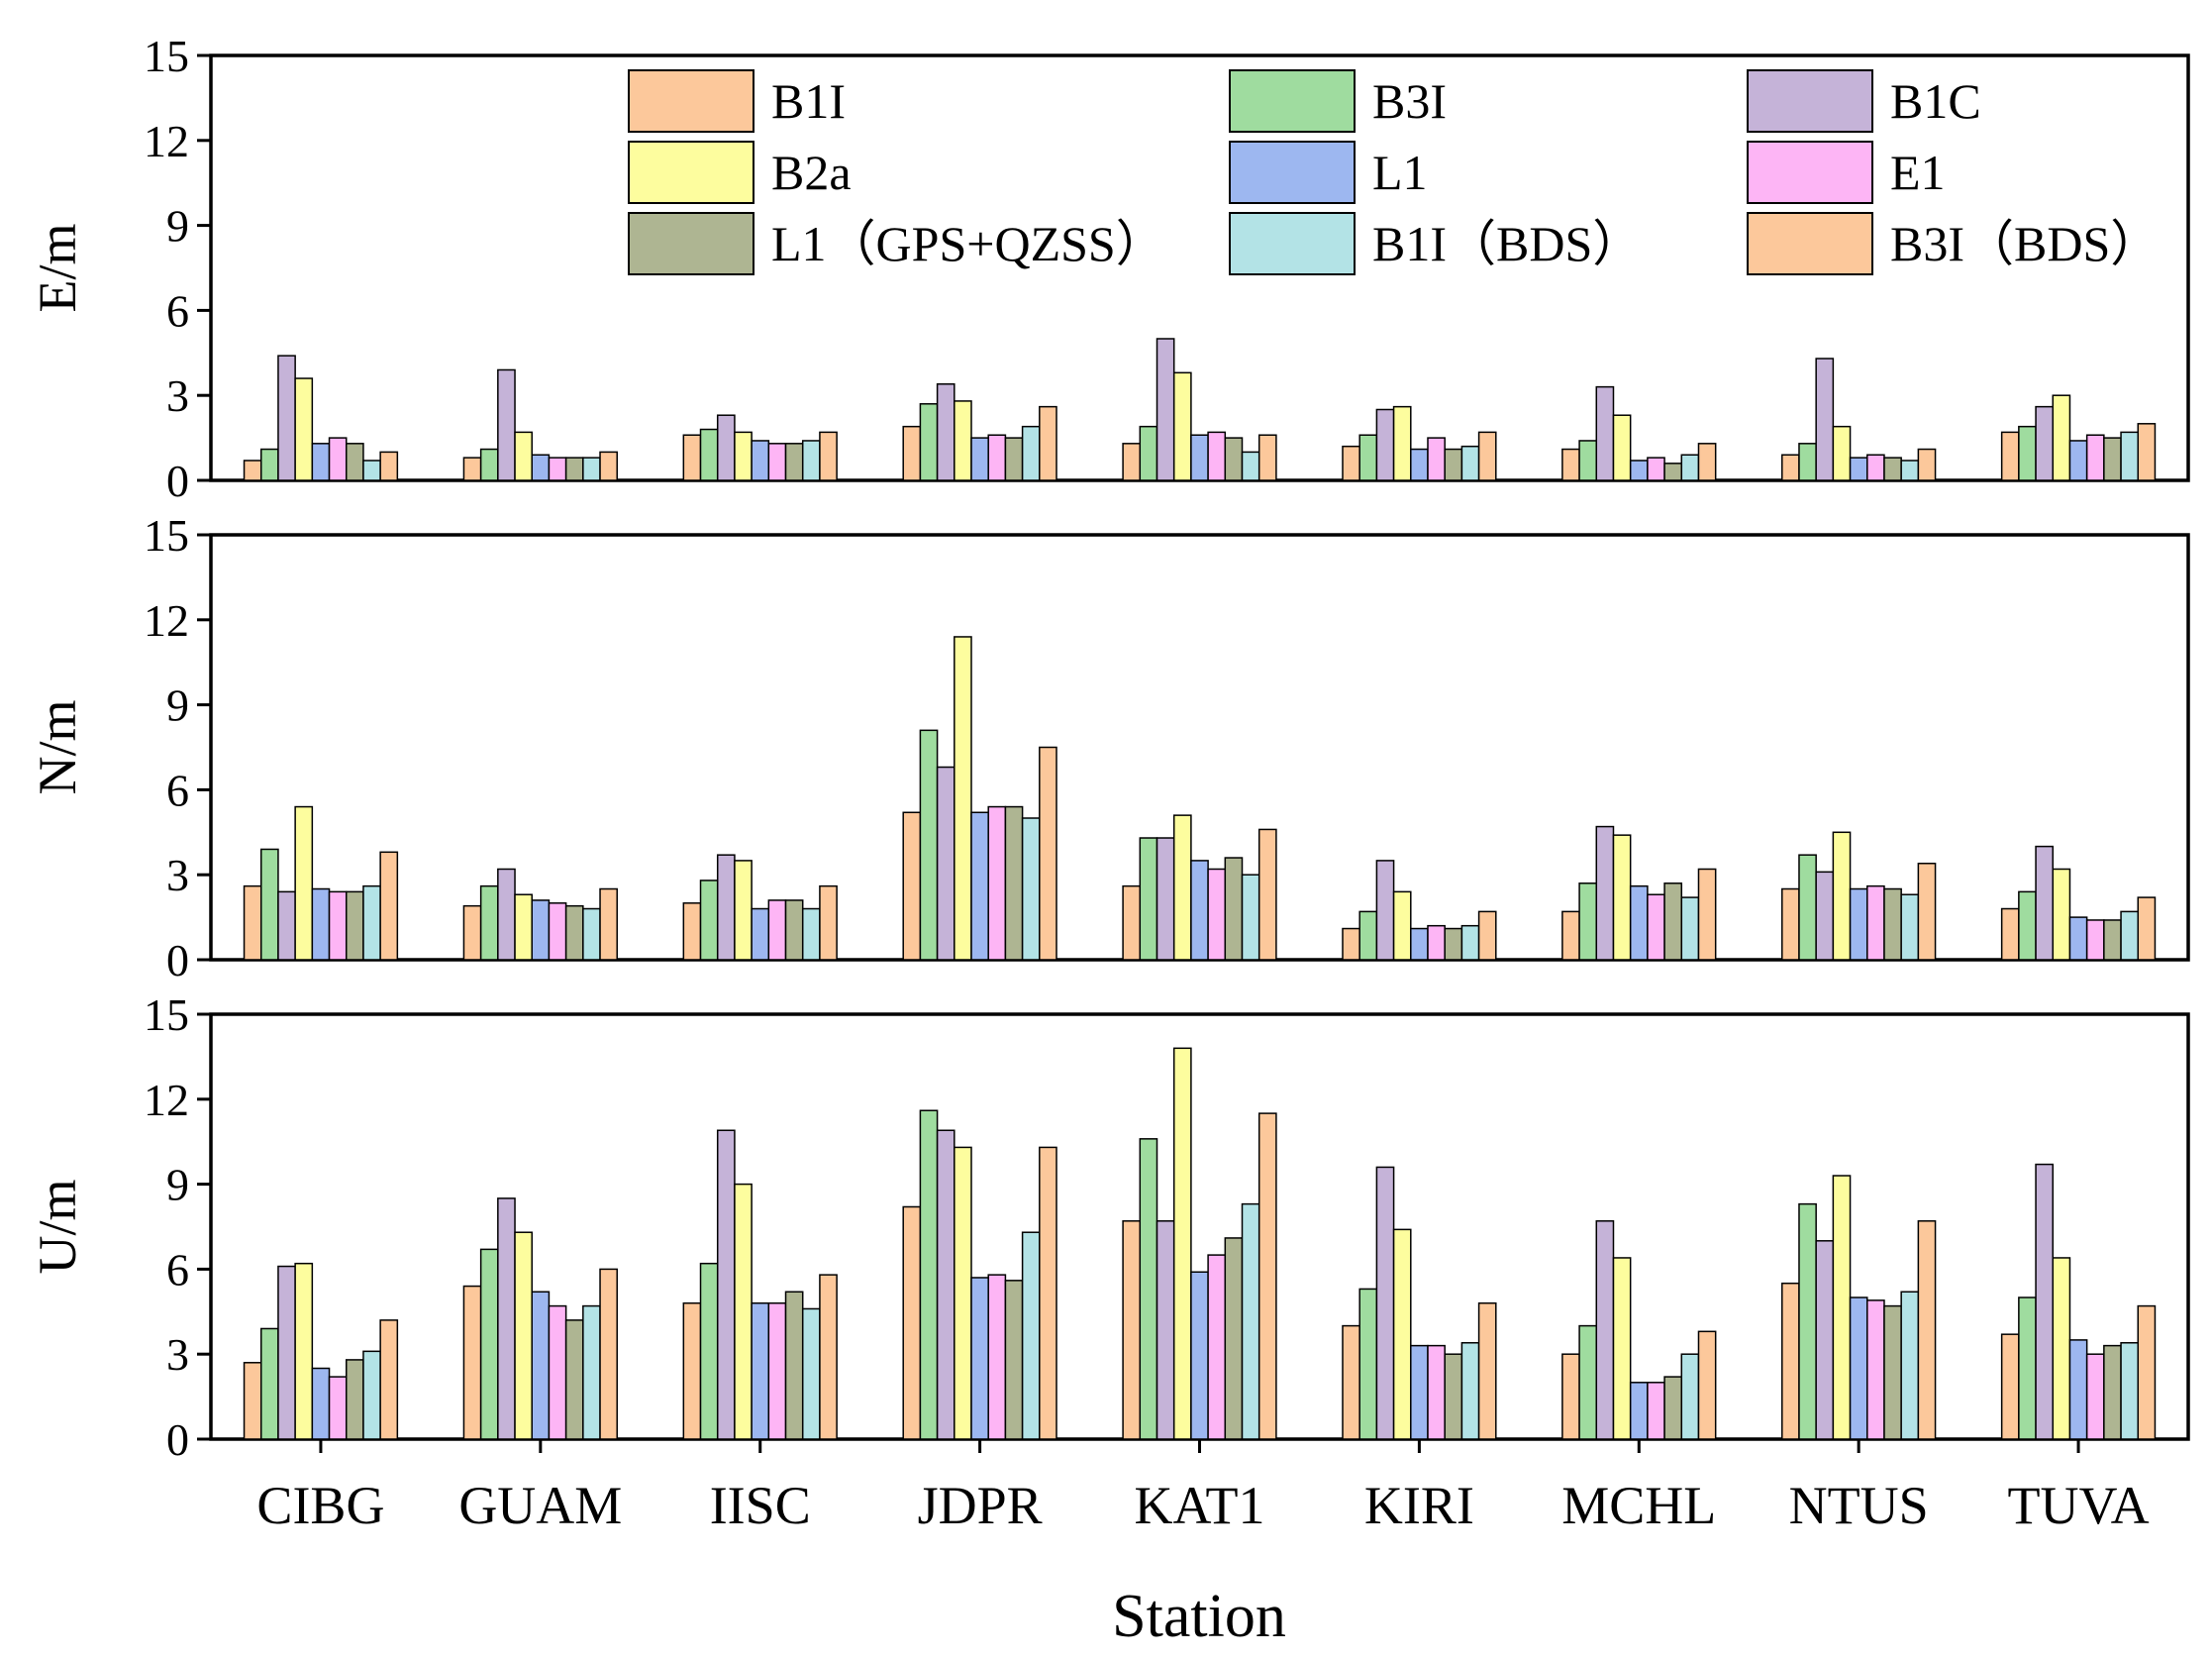  What do you see at coordinates (166, 1015) in the screenshot?
I see `ytick-label-u-5: 15` at bounding box center [166, 1015].